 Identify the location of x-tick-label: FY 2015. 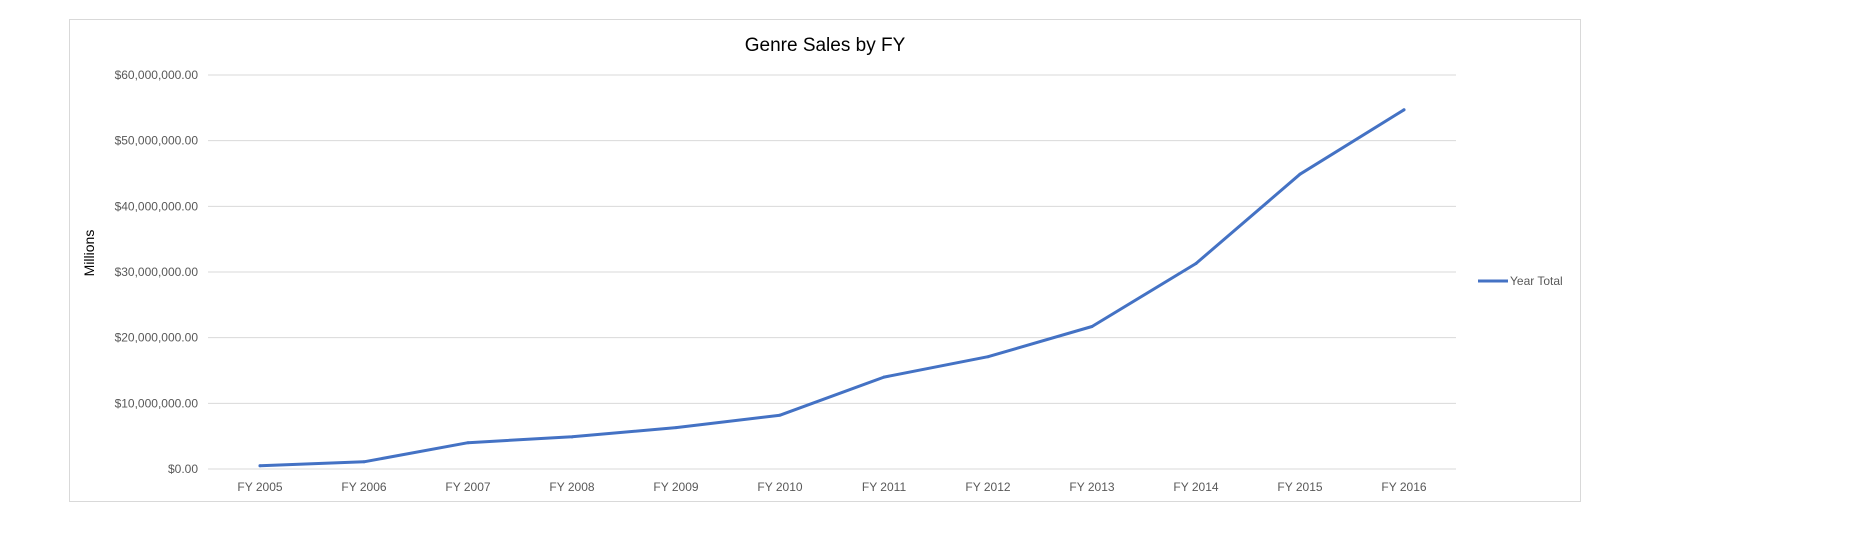
(1299, 487).